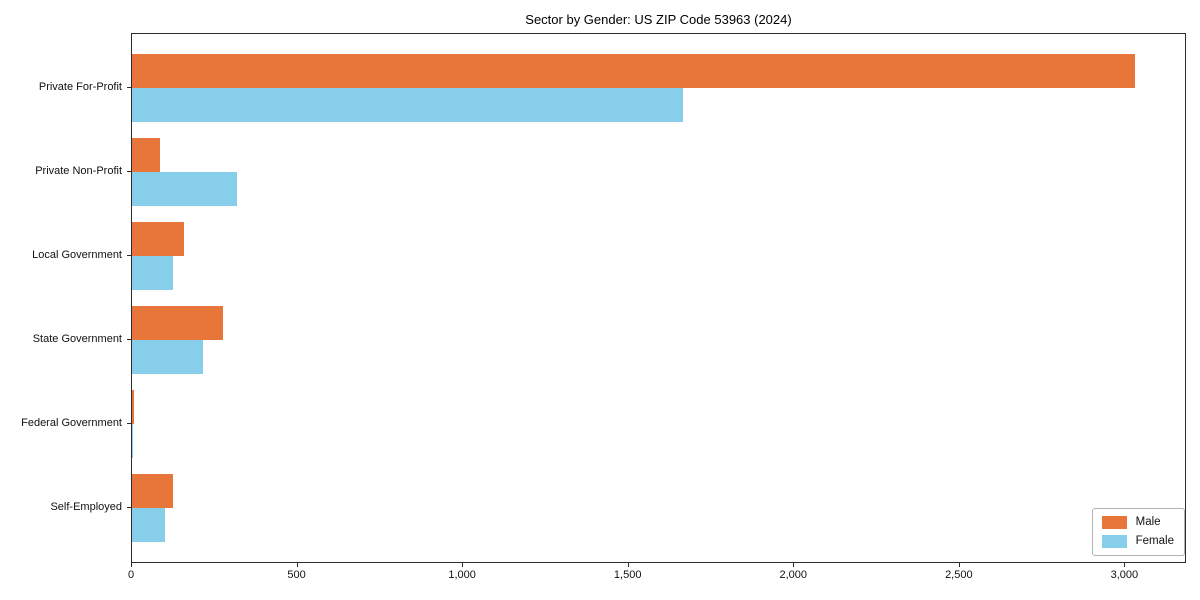  What do you see at coordinates (1124, 575) in the screenshot?
I see `x-tick-label-3000: 3,000` at bounding box center [1124, 575].